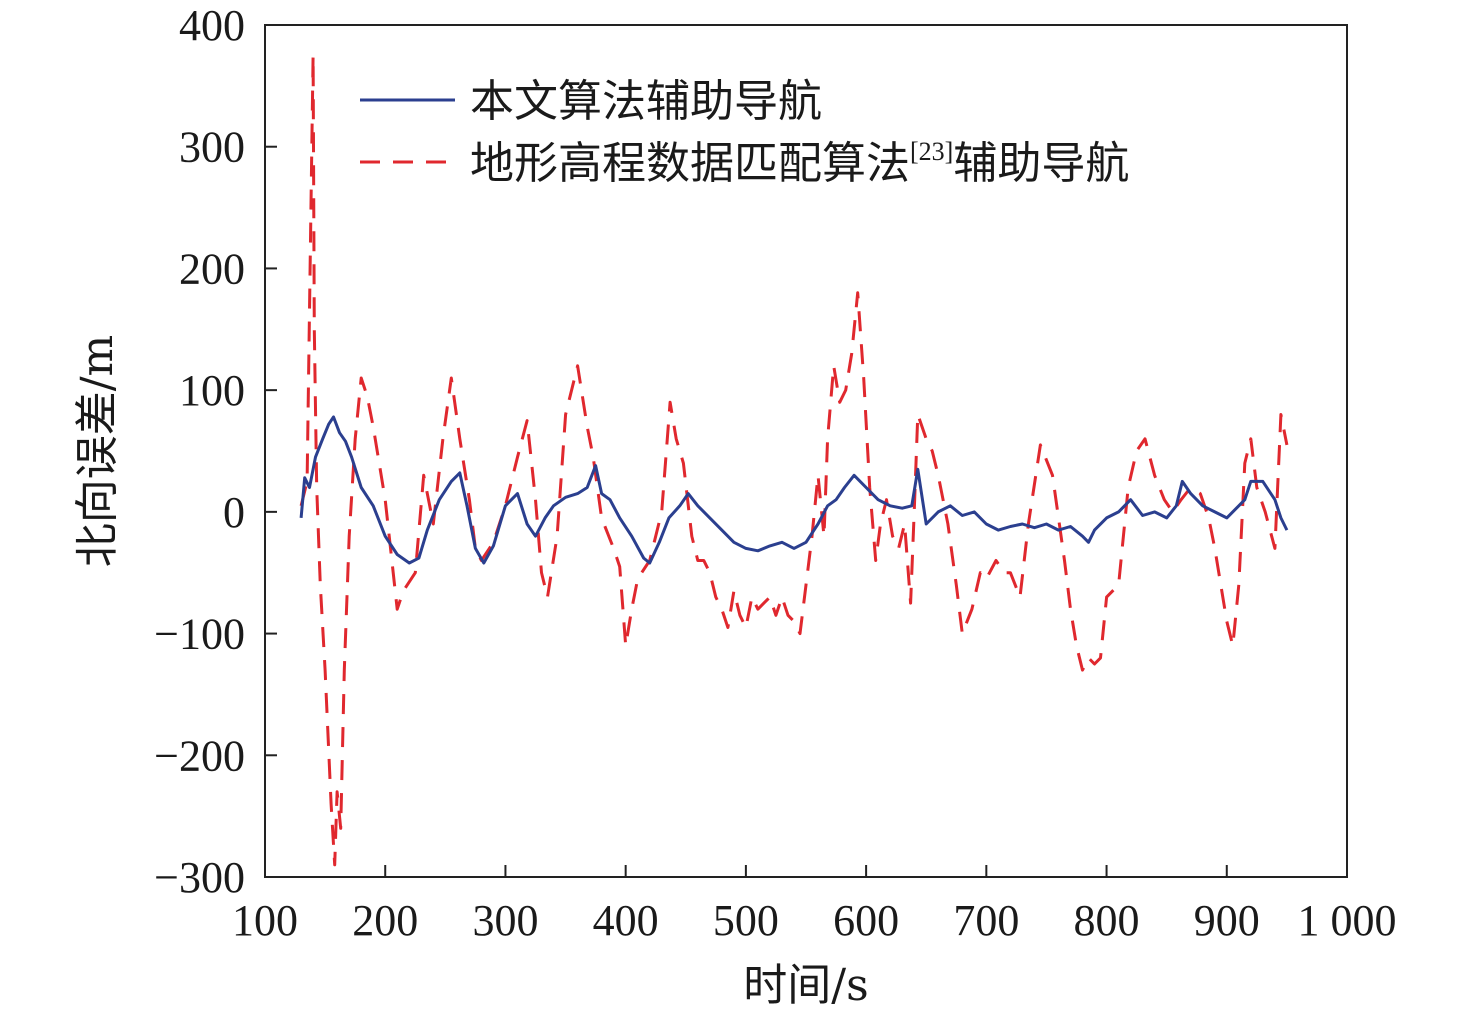 The image size is (1476, 1019). What do you see at coordinates (212, 25) in the screenshot?
I see `y-tick-label: 400` at bounding box center [212, 25].